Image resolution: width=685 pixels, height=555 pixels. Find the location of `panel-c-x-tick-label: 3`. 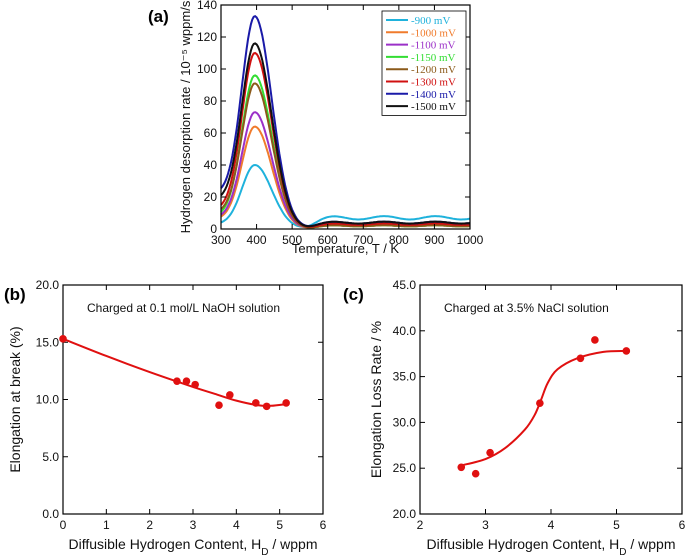

panel-c-x-tick-label: 3 is located at coordinates (485, 525).